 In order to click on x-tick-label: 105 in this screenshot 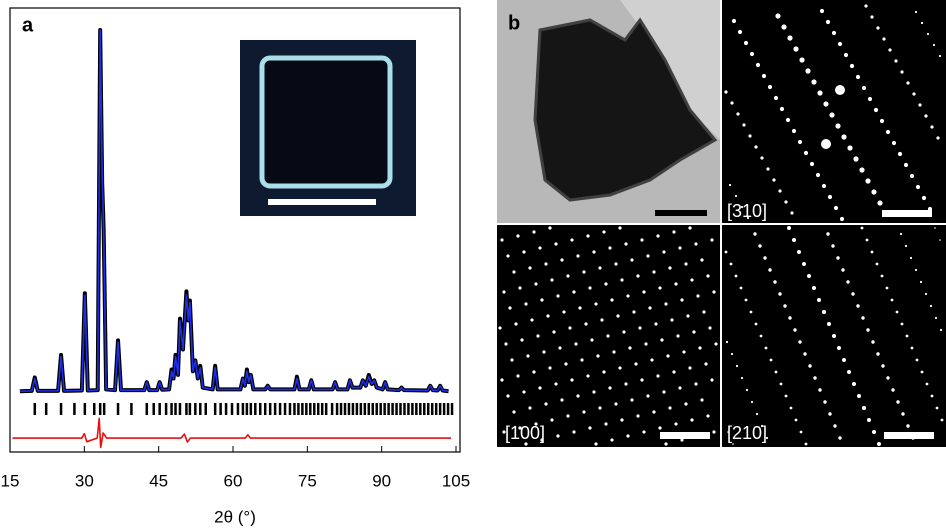, I will do `click(456, 480)`.